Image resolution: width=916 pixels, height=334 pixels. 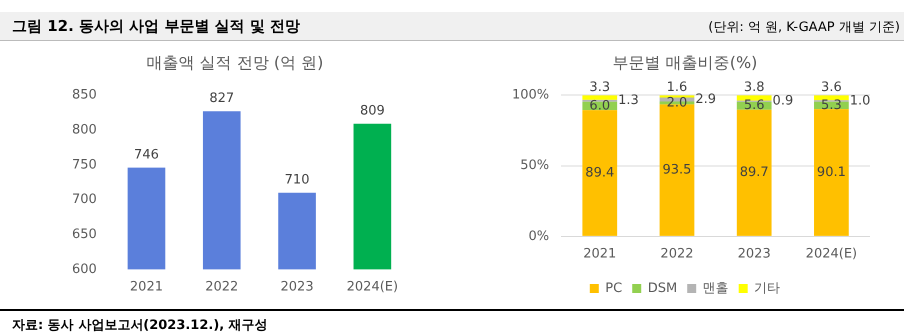 I want to click on legend-label: 기타, so click(x=767, y=288).